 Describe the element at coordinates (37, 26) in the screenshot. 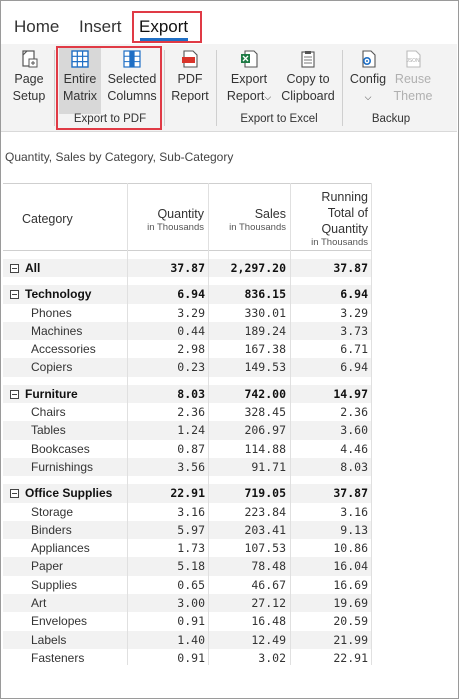

I see `tab-home: Home` at that location.